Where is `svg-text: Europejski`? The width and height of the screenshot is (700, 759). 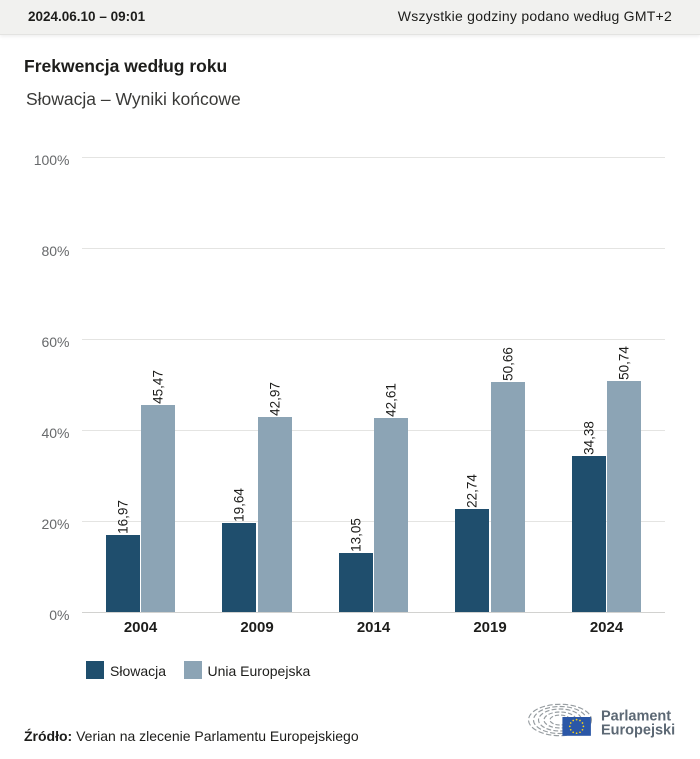
svg-text: Europejski is located at coordinates (638, 731).